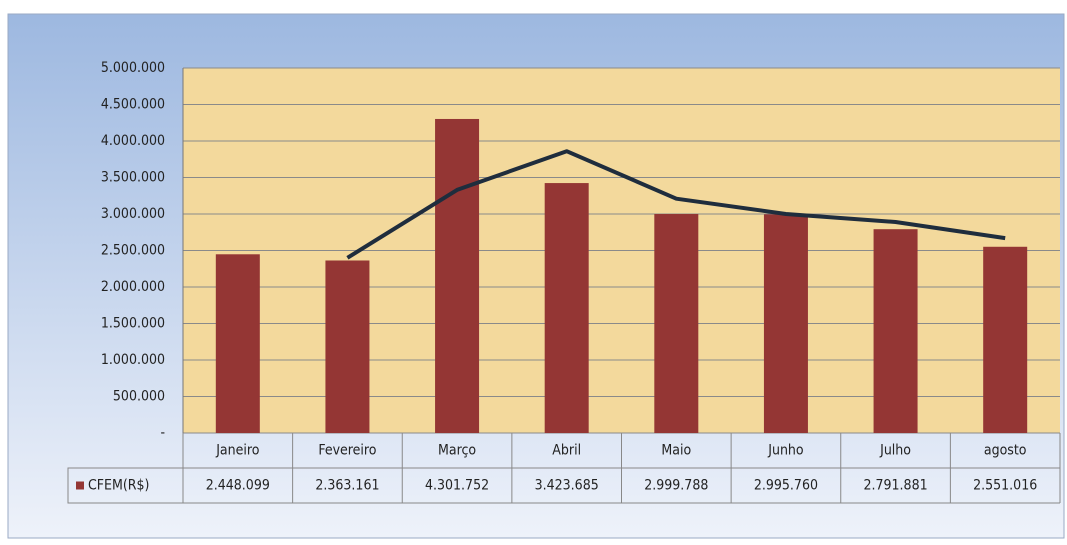 The width and height of the screenshot is (1067, 545). I want to click on table-value: 4.301.752, so click(457, 486).